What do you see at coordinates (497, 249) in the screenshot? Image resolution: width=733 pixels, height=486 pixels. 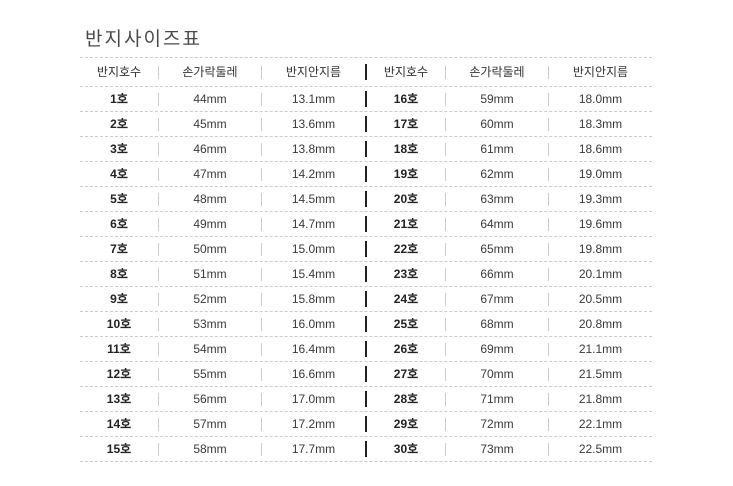 I see `circumference-cell: 65mm` at bounding box center [497, 249].